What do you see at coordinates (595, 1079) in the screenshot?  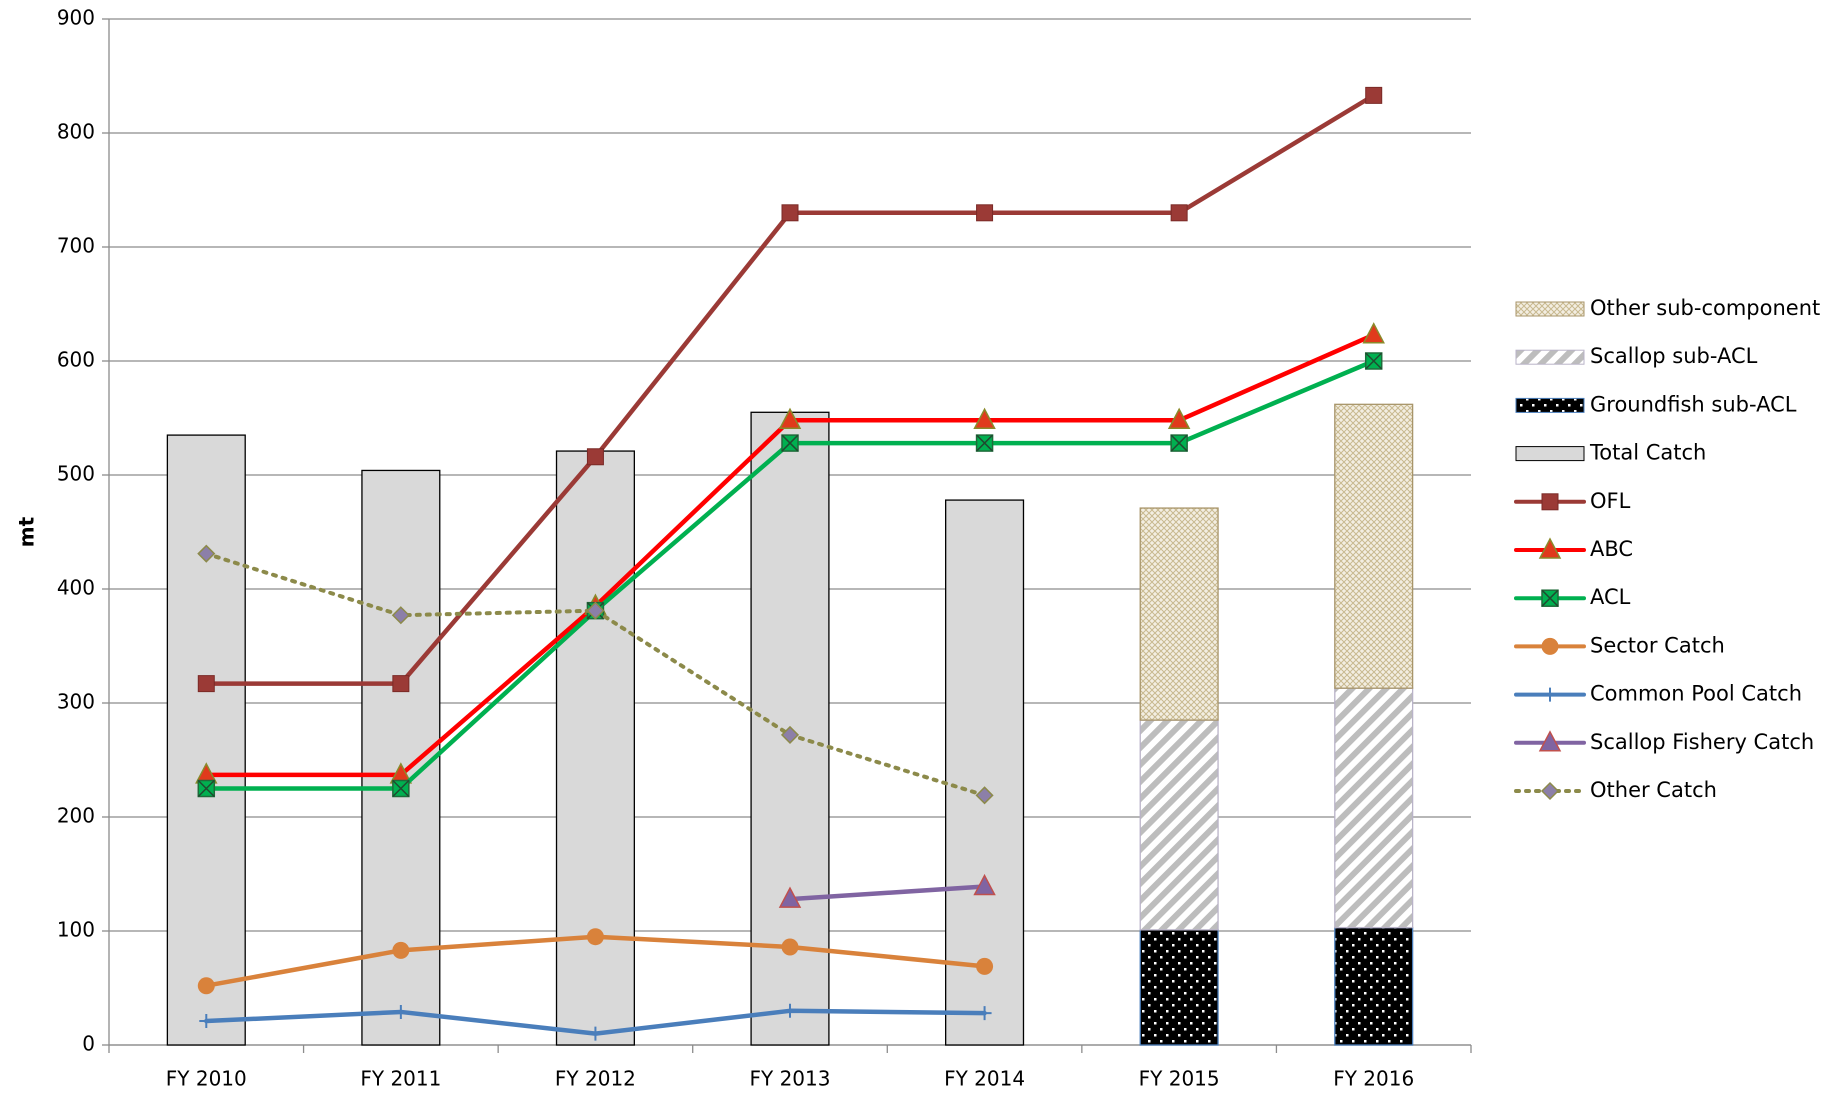 I see `x-tick-label: FY 2012` at bounding box center [595, 1079].